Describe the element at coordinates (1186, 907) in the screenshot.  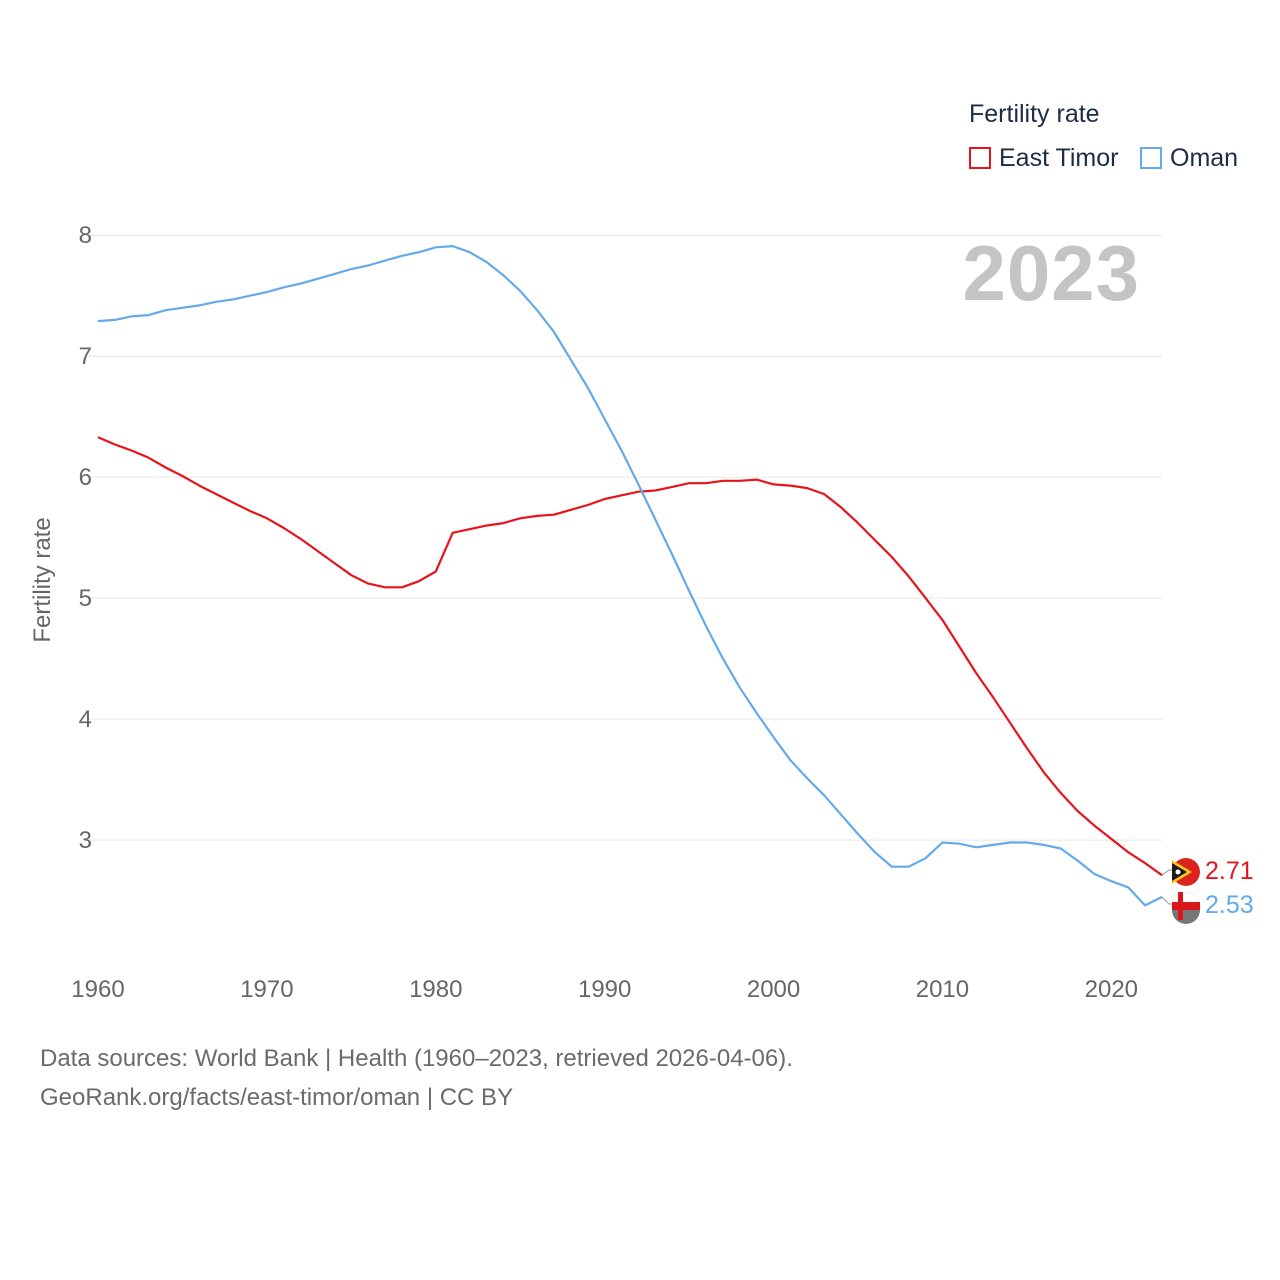
I see `flag-icon-oman` at that location.